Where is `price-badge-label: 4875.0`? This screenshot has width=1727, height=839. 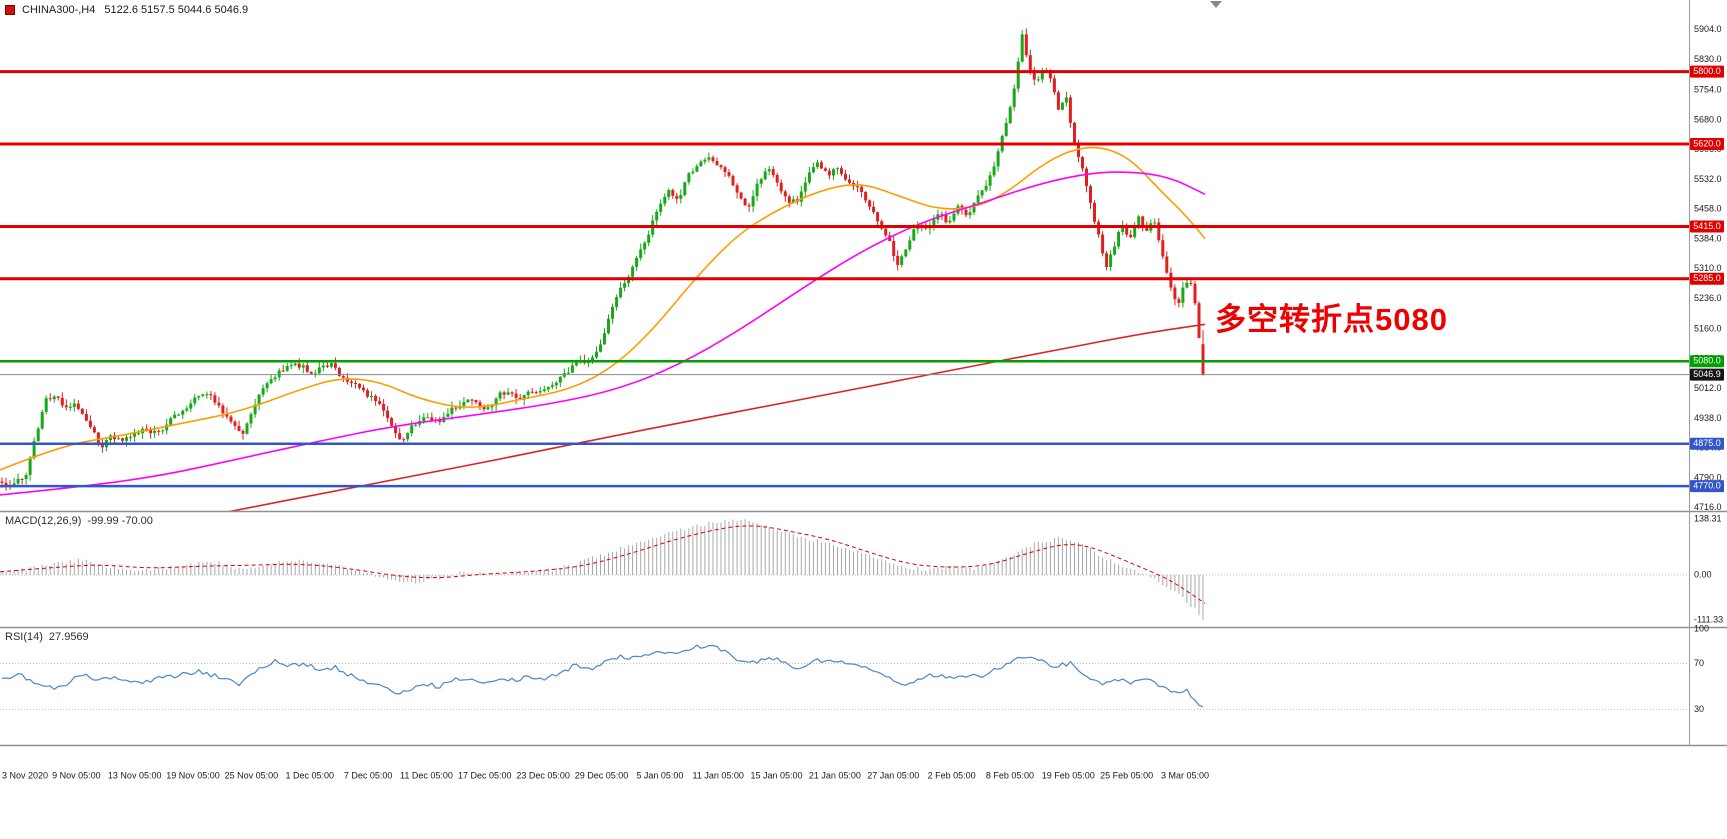 price-badge-label: 4875.0 is located at coordinates (1707, 443).